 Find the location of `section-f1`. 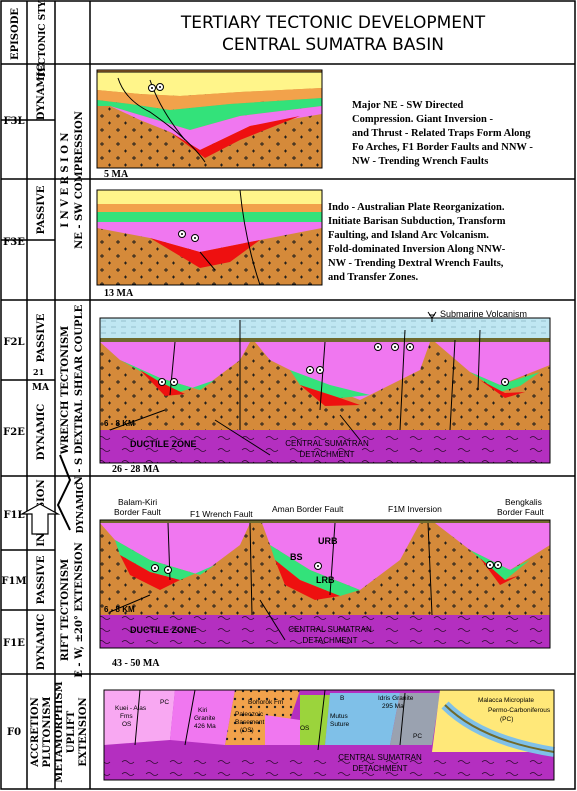

section-f1 is located at coordinates (325, 584).